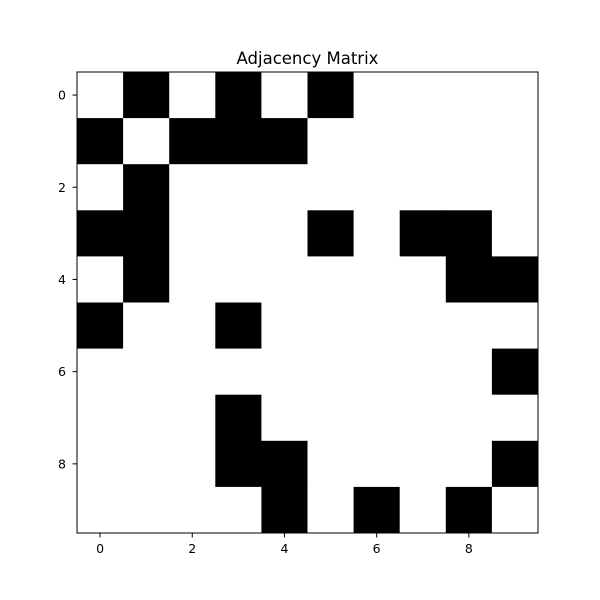 The height and width of the screenshot is (600, 600). Describe the element at coordinates (377, 548) in the screenshot. I see `x-tick-label: 6` at that location.